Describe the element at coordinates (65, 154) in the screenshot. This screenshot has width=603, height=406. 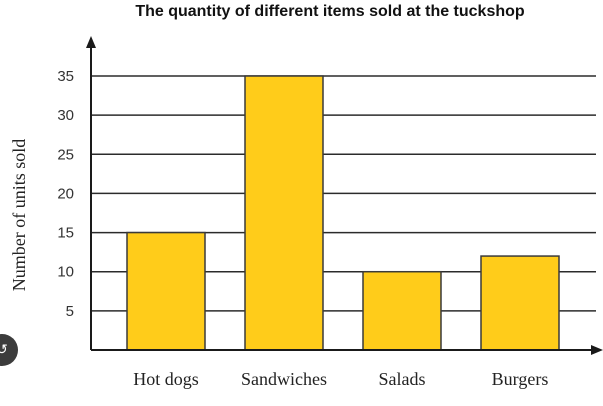
I see `y-tick-label: 25` at that location.